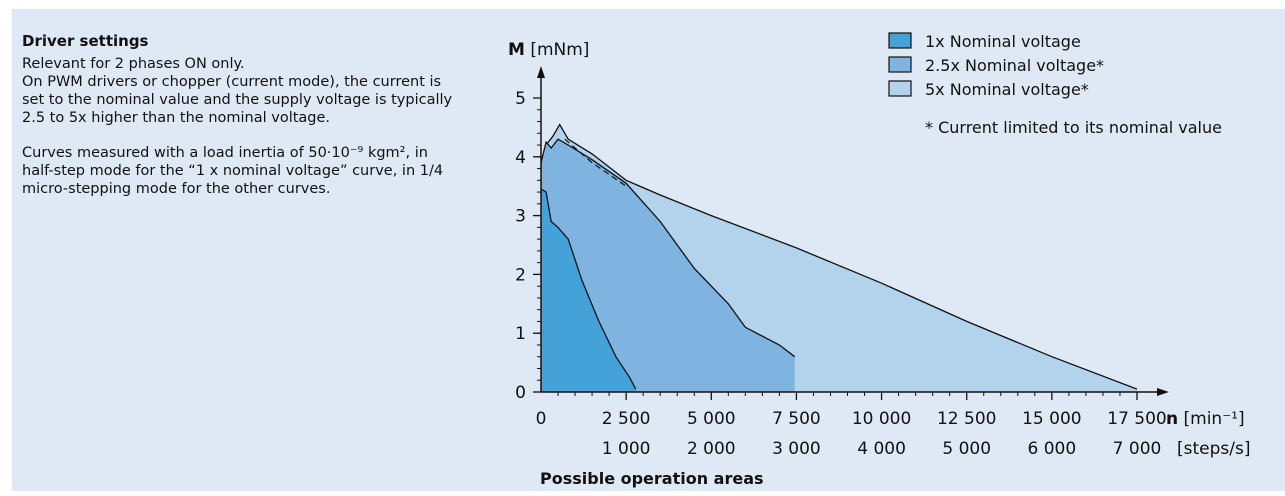 The image size is (1285, 496). Describe the element at coordinates (1163, 392) in the screenshot. I see `x-axis-arrow` at that location.